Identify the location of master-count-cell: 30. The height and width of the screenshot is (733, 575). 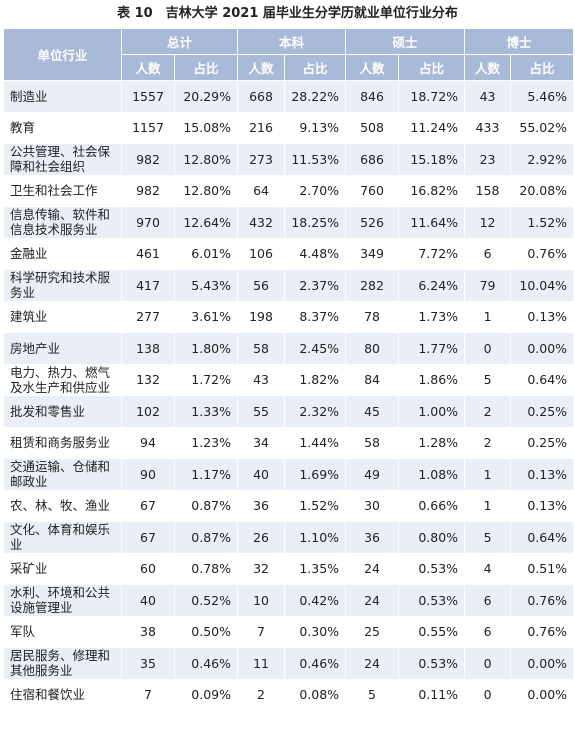
(372, 505).